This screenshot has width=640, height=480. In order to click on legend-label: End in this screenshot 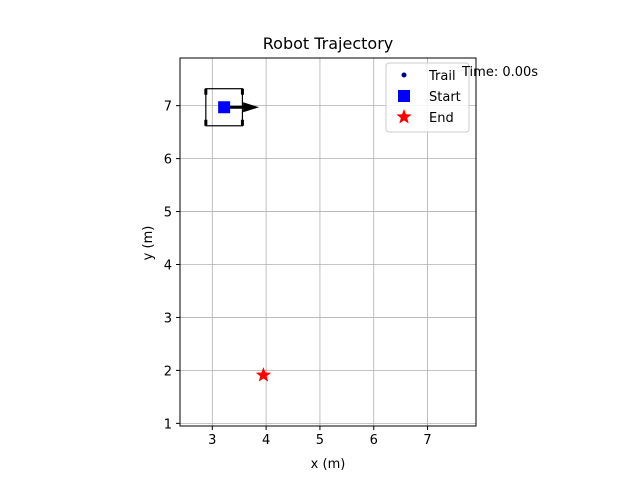, I will do `click(441, 118)`.